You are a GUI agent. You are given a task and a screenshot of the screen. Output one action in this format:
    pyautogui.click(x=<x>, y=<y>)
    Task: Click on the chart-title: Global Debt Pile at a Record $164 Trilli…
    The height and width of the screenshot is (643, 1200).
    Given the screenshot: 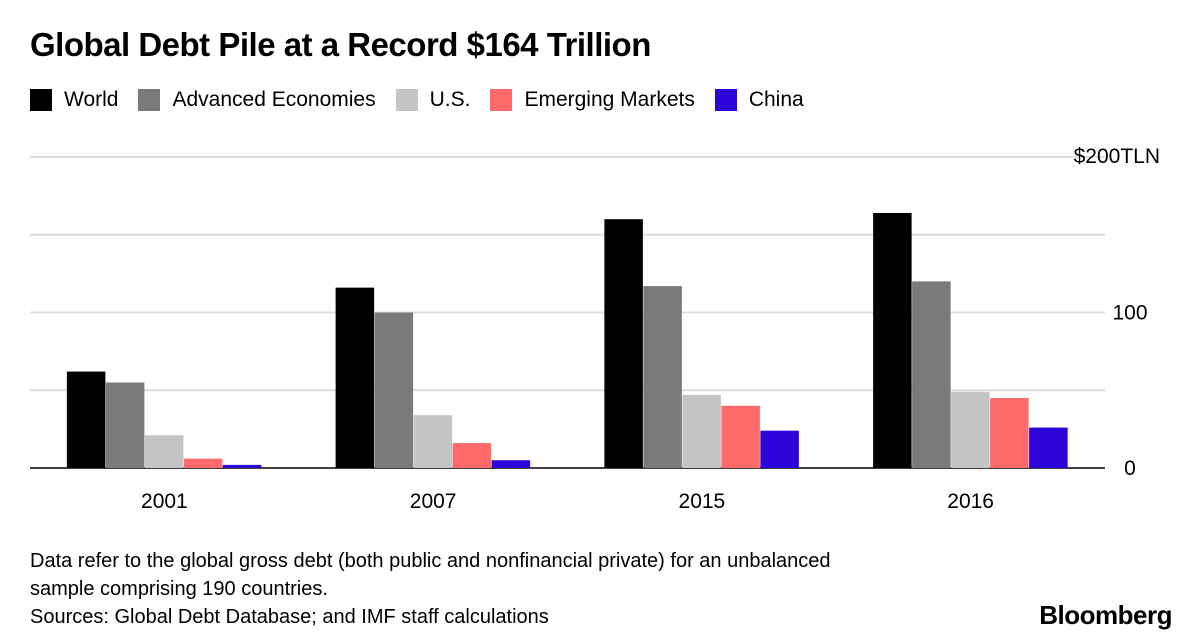 What is the action you would take?
    pyautogui.click(x=340, y=44)
    